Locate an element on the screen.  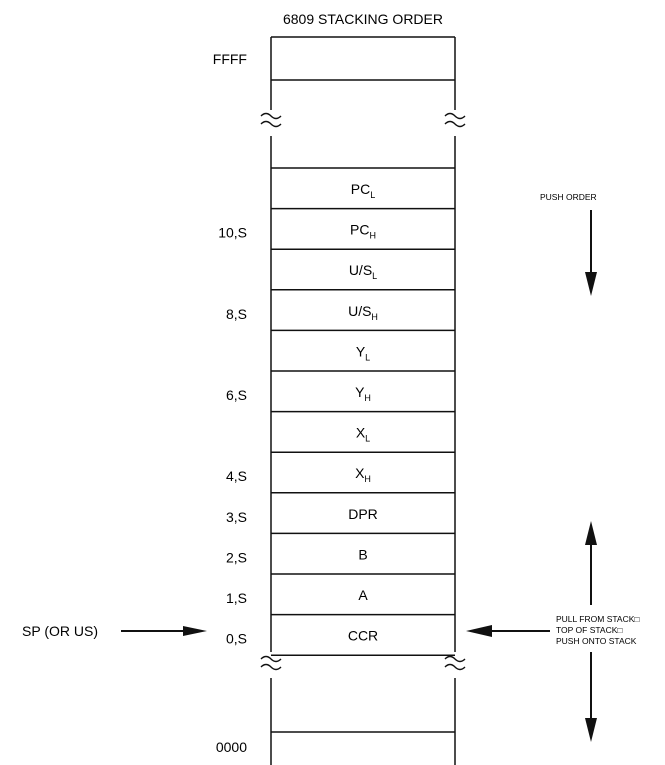
stack-offset-label: 1,S is located at coordinates (236, 598).